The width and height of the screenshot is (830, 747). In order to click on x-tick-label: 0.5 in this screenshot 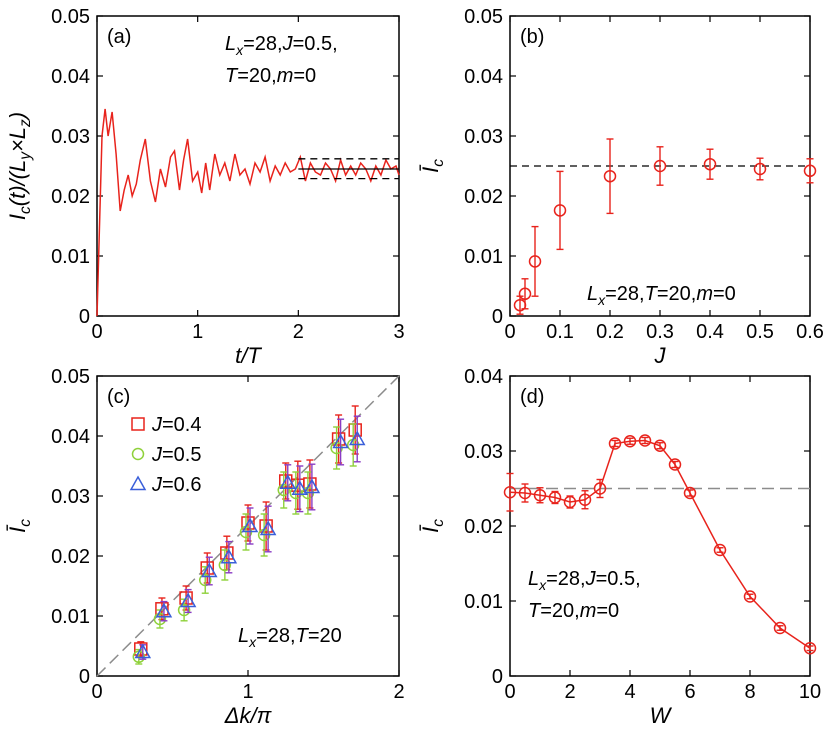, I will do `click(760, 332)`.